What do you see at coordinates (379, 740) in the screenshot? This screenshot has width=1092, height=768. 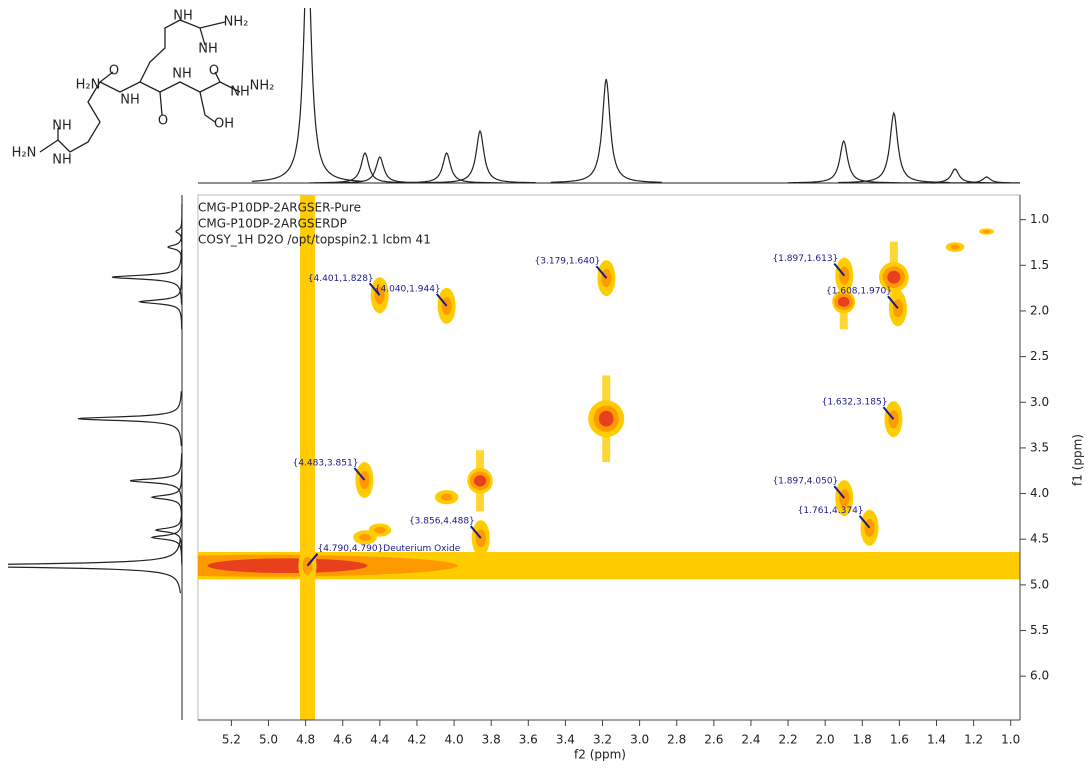 I see `x-tick-label: 4.4` at bounding box center [379, 740].